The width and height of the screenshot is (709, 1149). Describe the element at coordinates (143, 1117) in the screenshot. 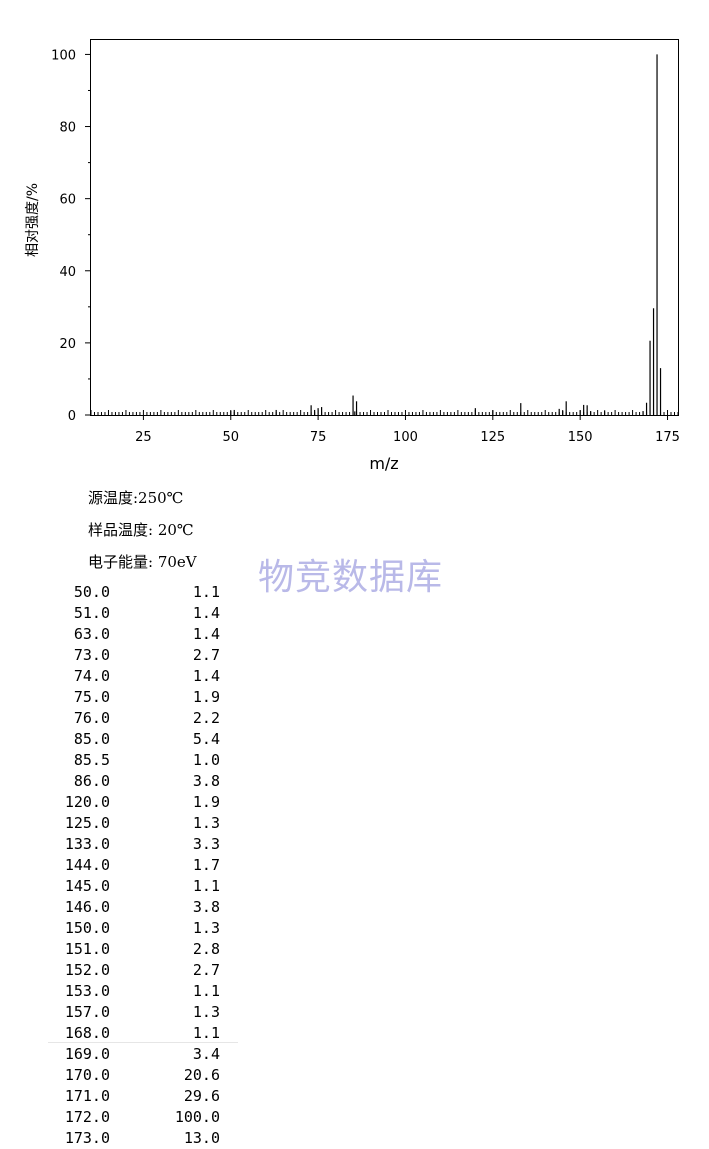

I see `peak-row: 172.0 100.0` at that location.